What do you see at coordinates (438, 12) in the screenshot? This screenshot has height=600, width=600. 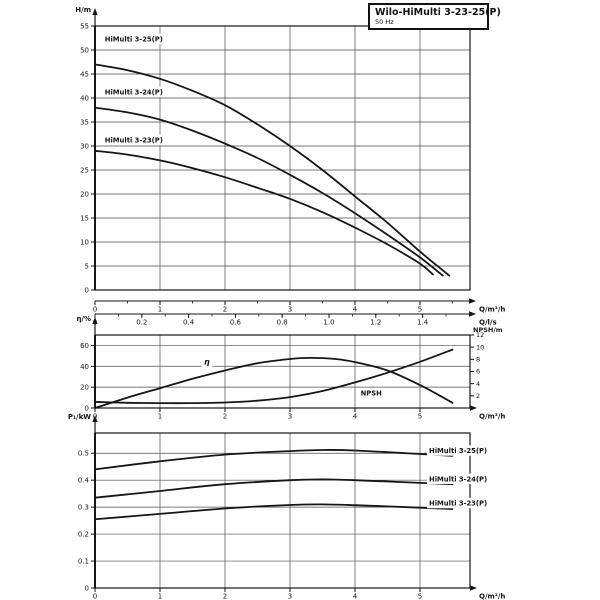 I see `chart-title: Wilo-HiMulti 3-23-25(P)` at bounding box center [438, 12].